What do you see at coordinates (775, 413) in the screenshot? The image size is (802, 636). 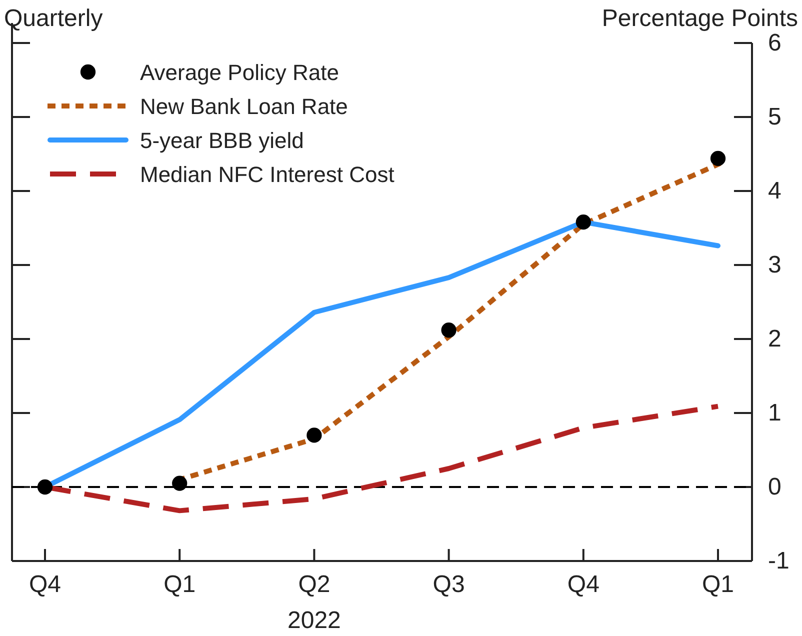 I see `y-tick-label: 1` at bounding box center [775, 413].